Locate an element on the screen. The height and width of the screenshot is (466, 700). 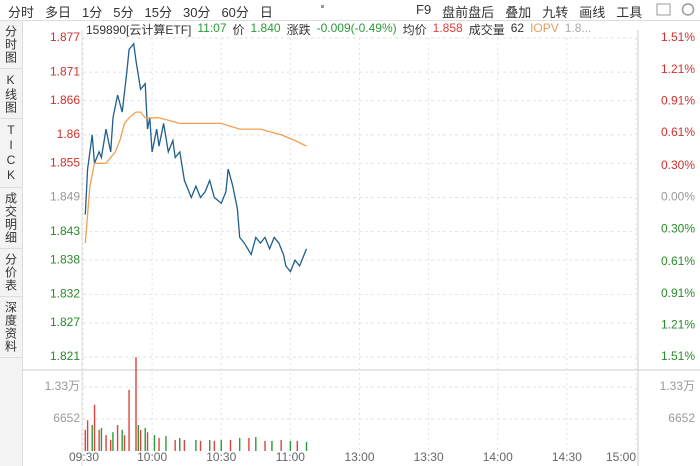
avg-price: 1.858 is located at coordinates (447, 28).